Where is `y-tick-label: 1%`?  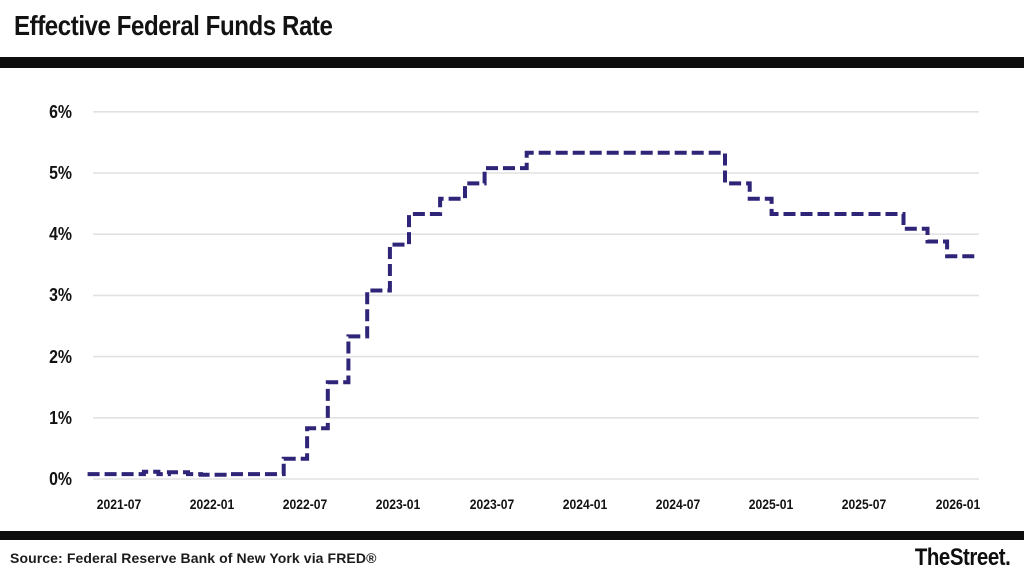 y-tick-label: 1% is located at coordinates (60, 417).